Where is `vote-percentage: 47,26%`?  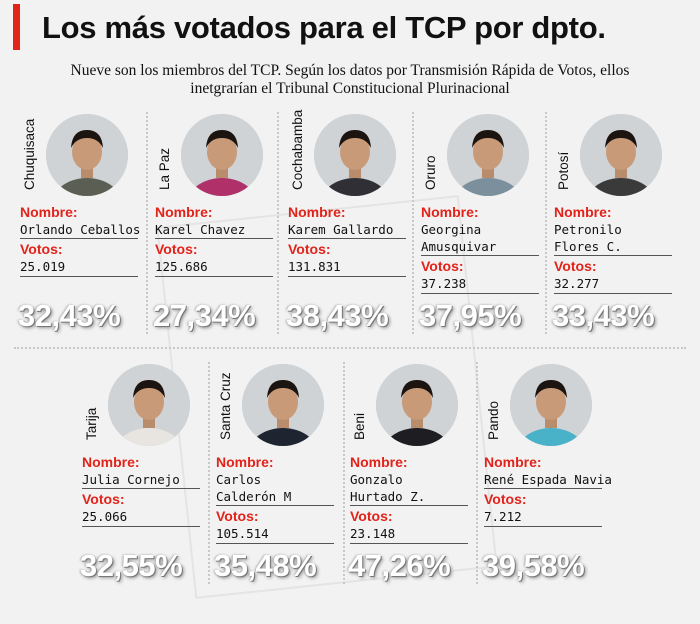
vote-percentage: 47,26% is located at coordinates (399, 565).